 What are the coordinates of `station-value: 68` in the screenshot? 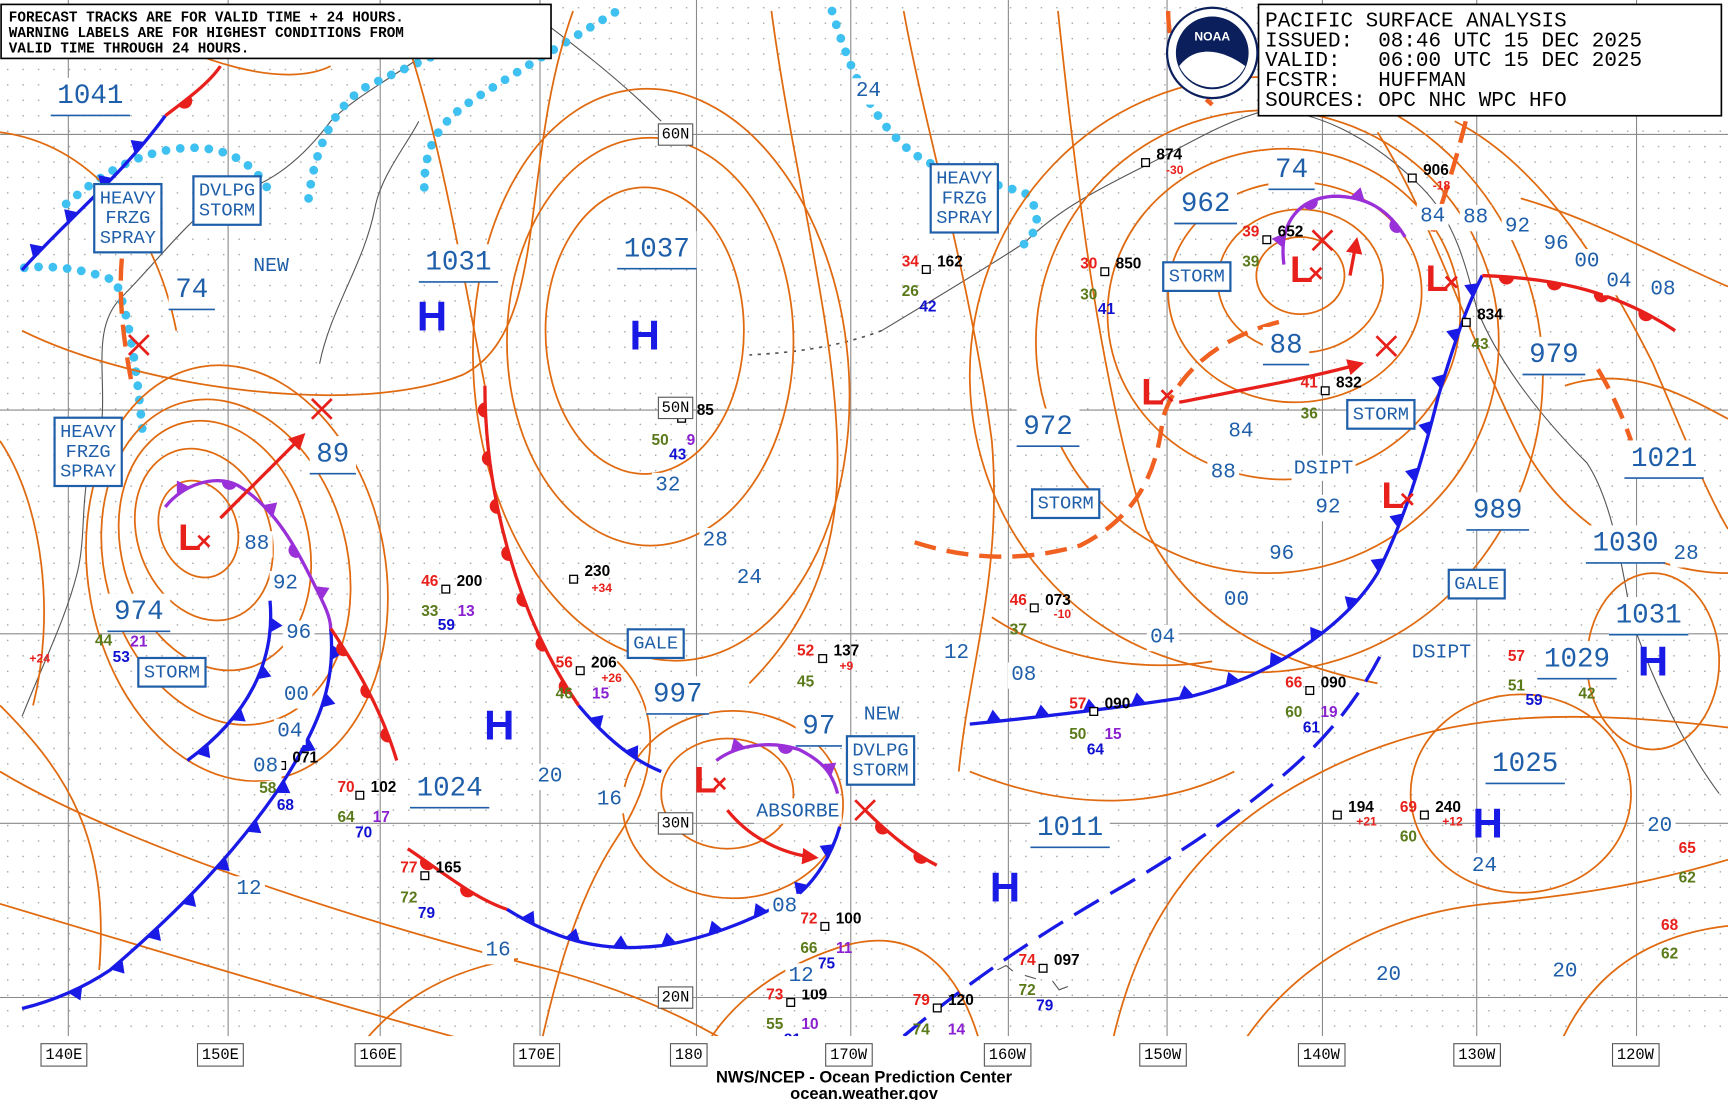 It's located at (286, 805).